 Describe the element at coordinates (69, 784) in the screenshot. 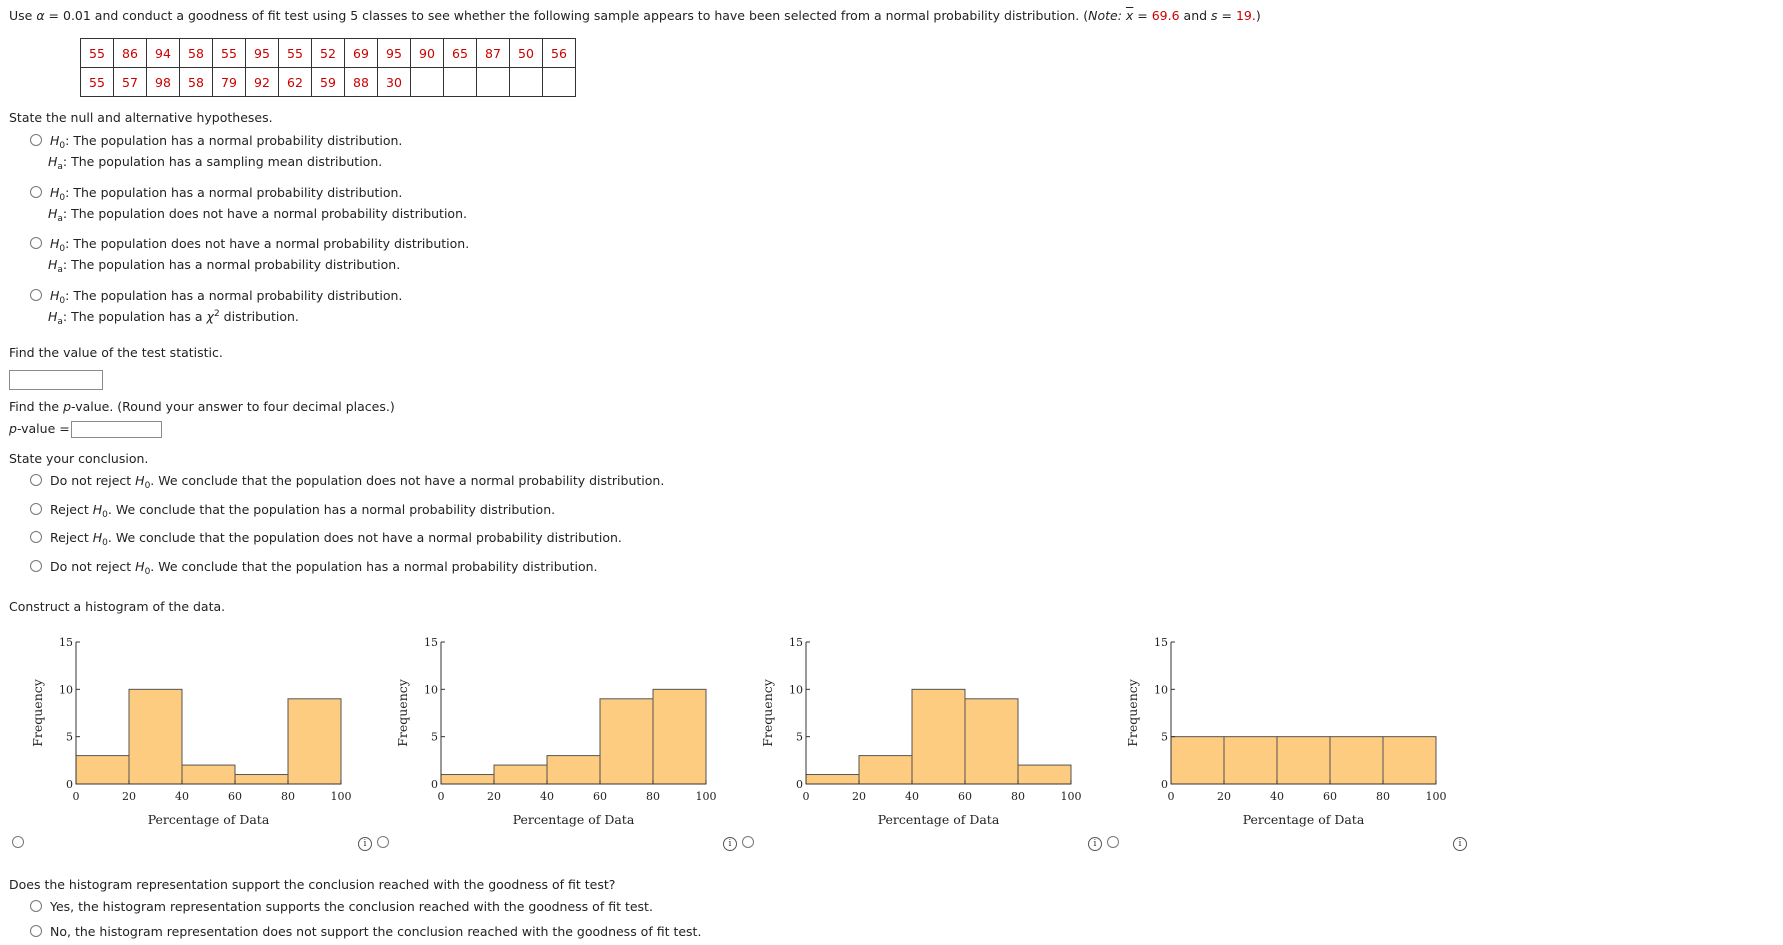

I see `y-tick-label: 0` at that location.